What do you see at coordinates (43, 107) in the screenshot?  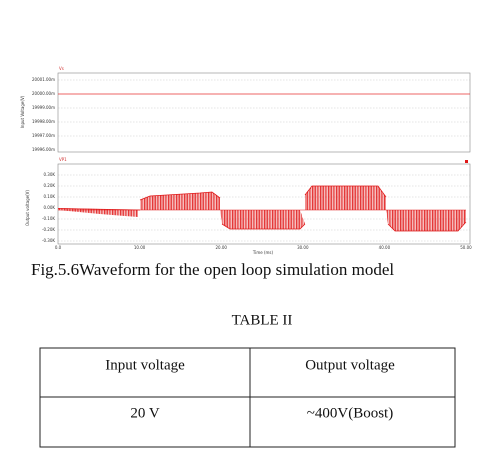 I see `y-tick-label: 19999.00m` at bounding box center [43, 107].